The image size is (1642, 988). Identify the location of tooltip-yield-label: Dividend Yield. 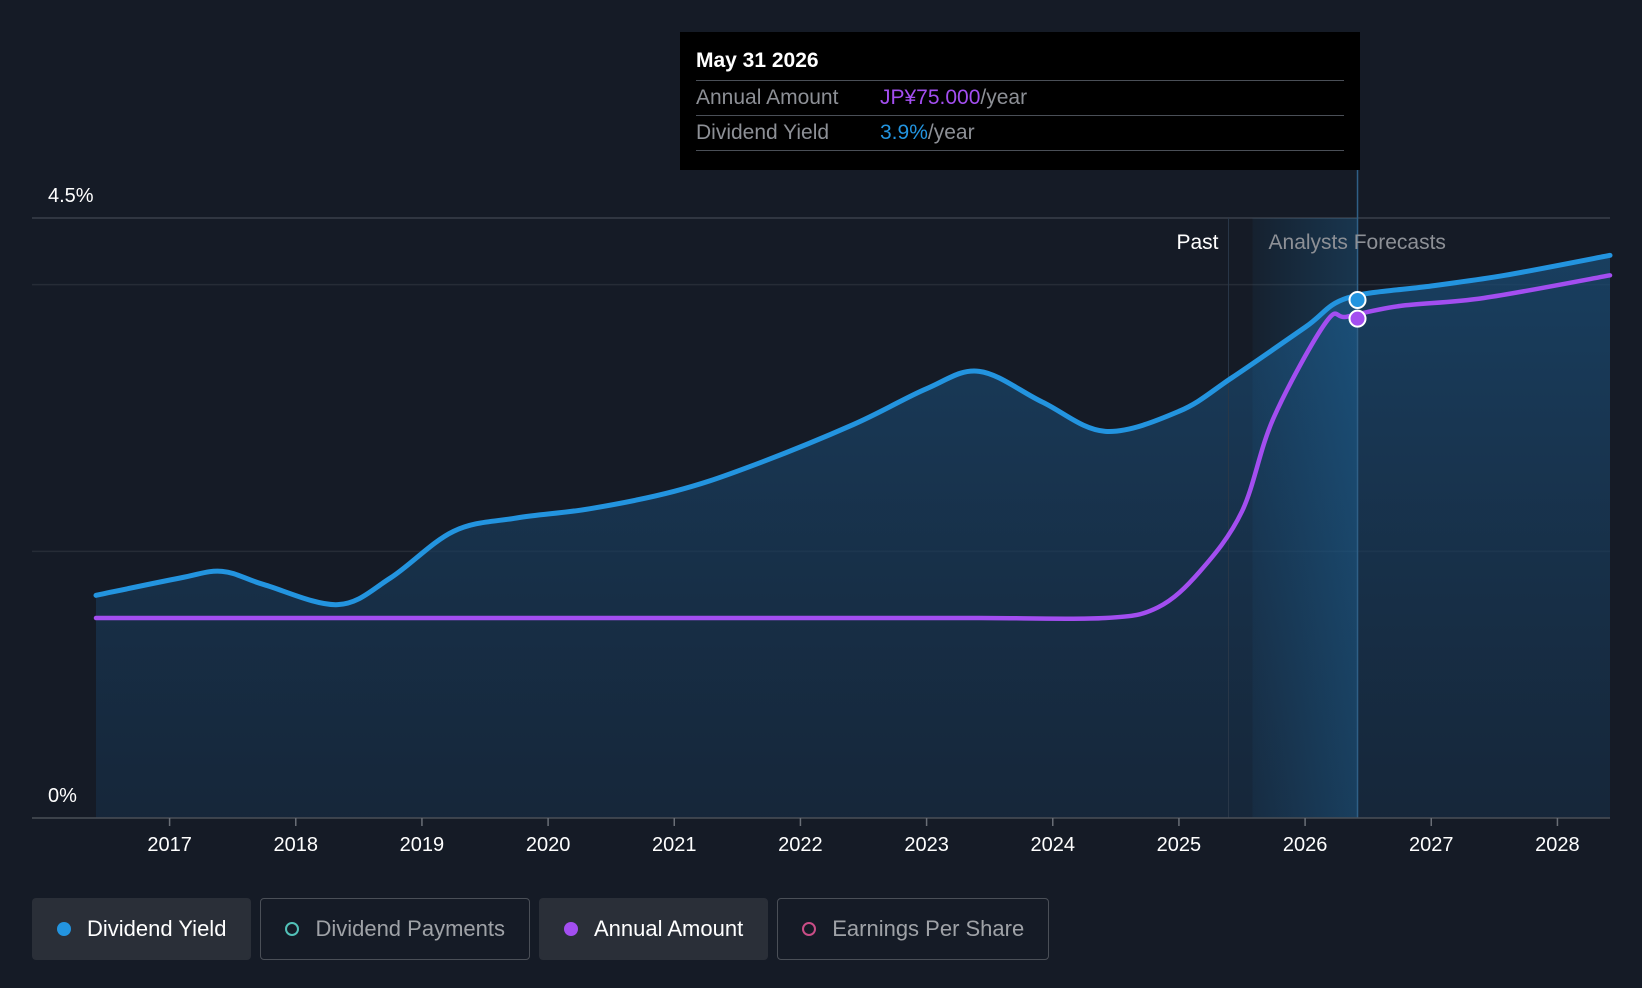
(763, 132).